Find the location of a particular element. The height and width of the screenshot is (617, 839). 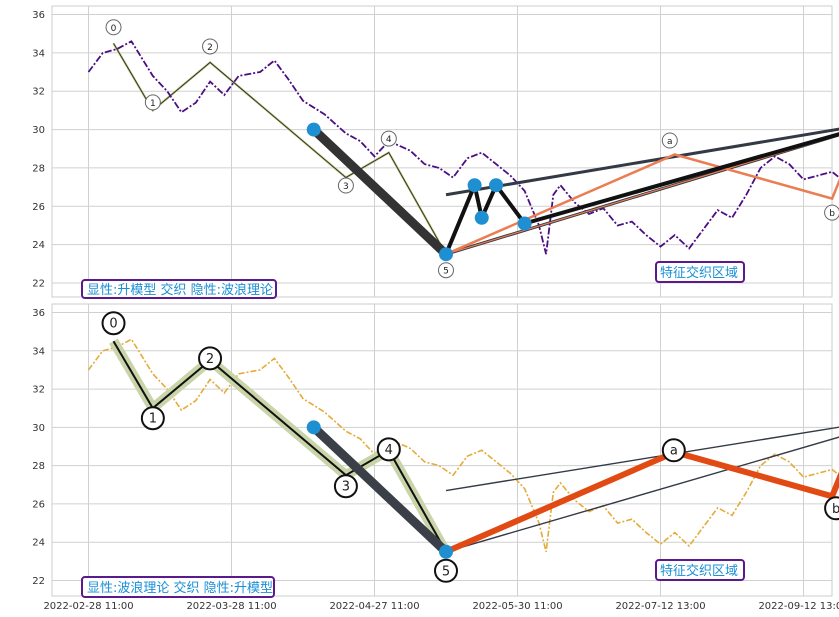

x-tick-label: 2022-05-30 11:00 is located at coordinates (517, 606).